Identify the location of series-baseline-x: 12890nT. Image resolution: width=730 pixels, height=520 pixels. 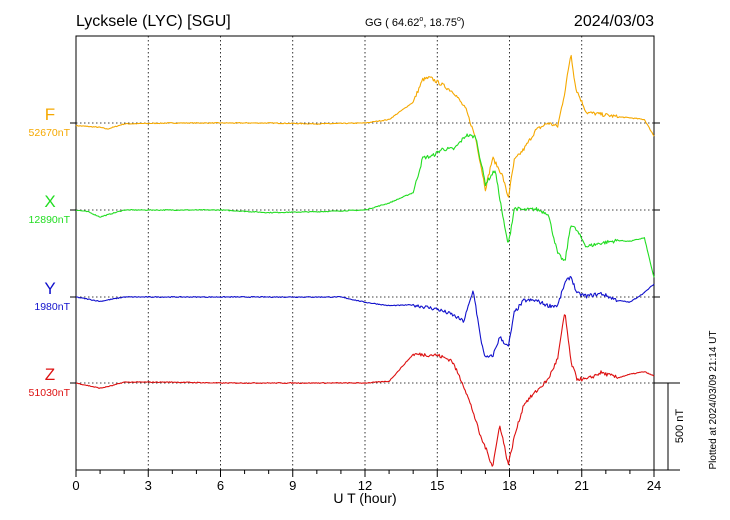
(50, 220).